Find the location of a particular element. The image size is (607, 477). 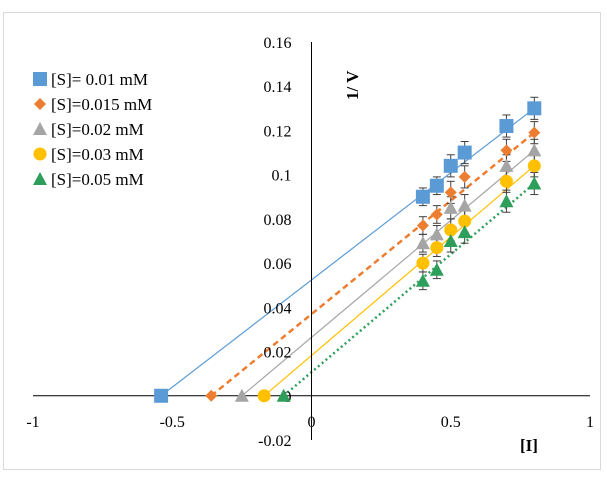

y-tick-label: 0.14 is located at coordinates (278, 87).